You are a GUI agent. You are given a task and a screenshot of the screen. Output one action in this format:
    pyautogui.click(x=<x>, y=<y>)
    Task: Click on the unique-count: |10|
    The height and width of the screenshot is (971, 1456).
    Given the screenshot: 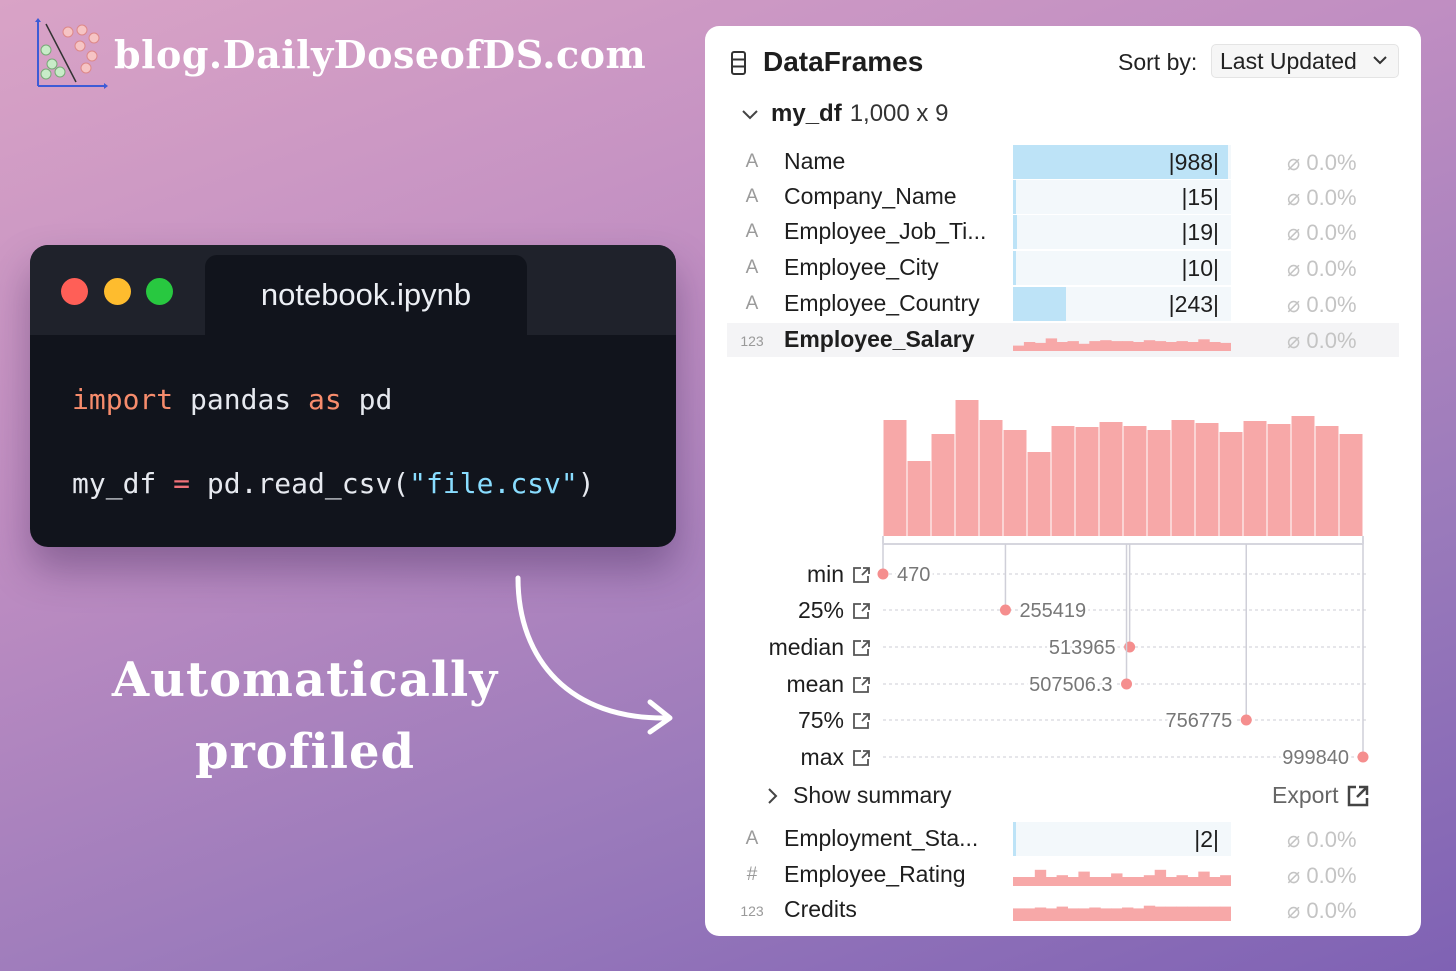 What is the action you would take?
    pyautogui.click(x=1200, y=268)
    